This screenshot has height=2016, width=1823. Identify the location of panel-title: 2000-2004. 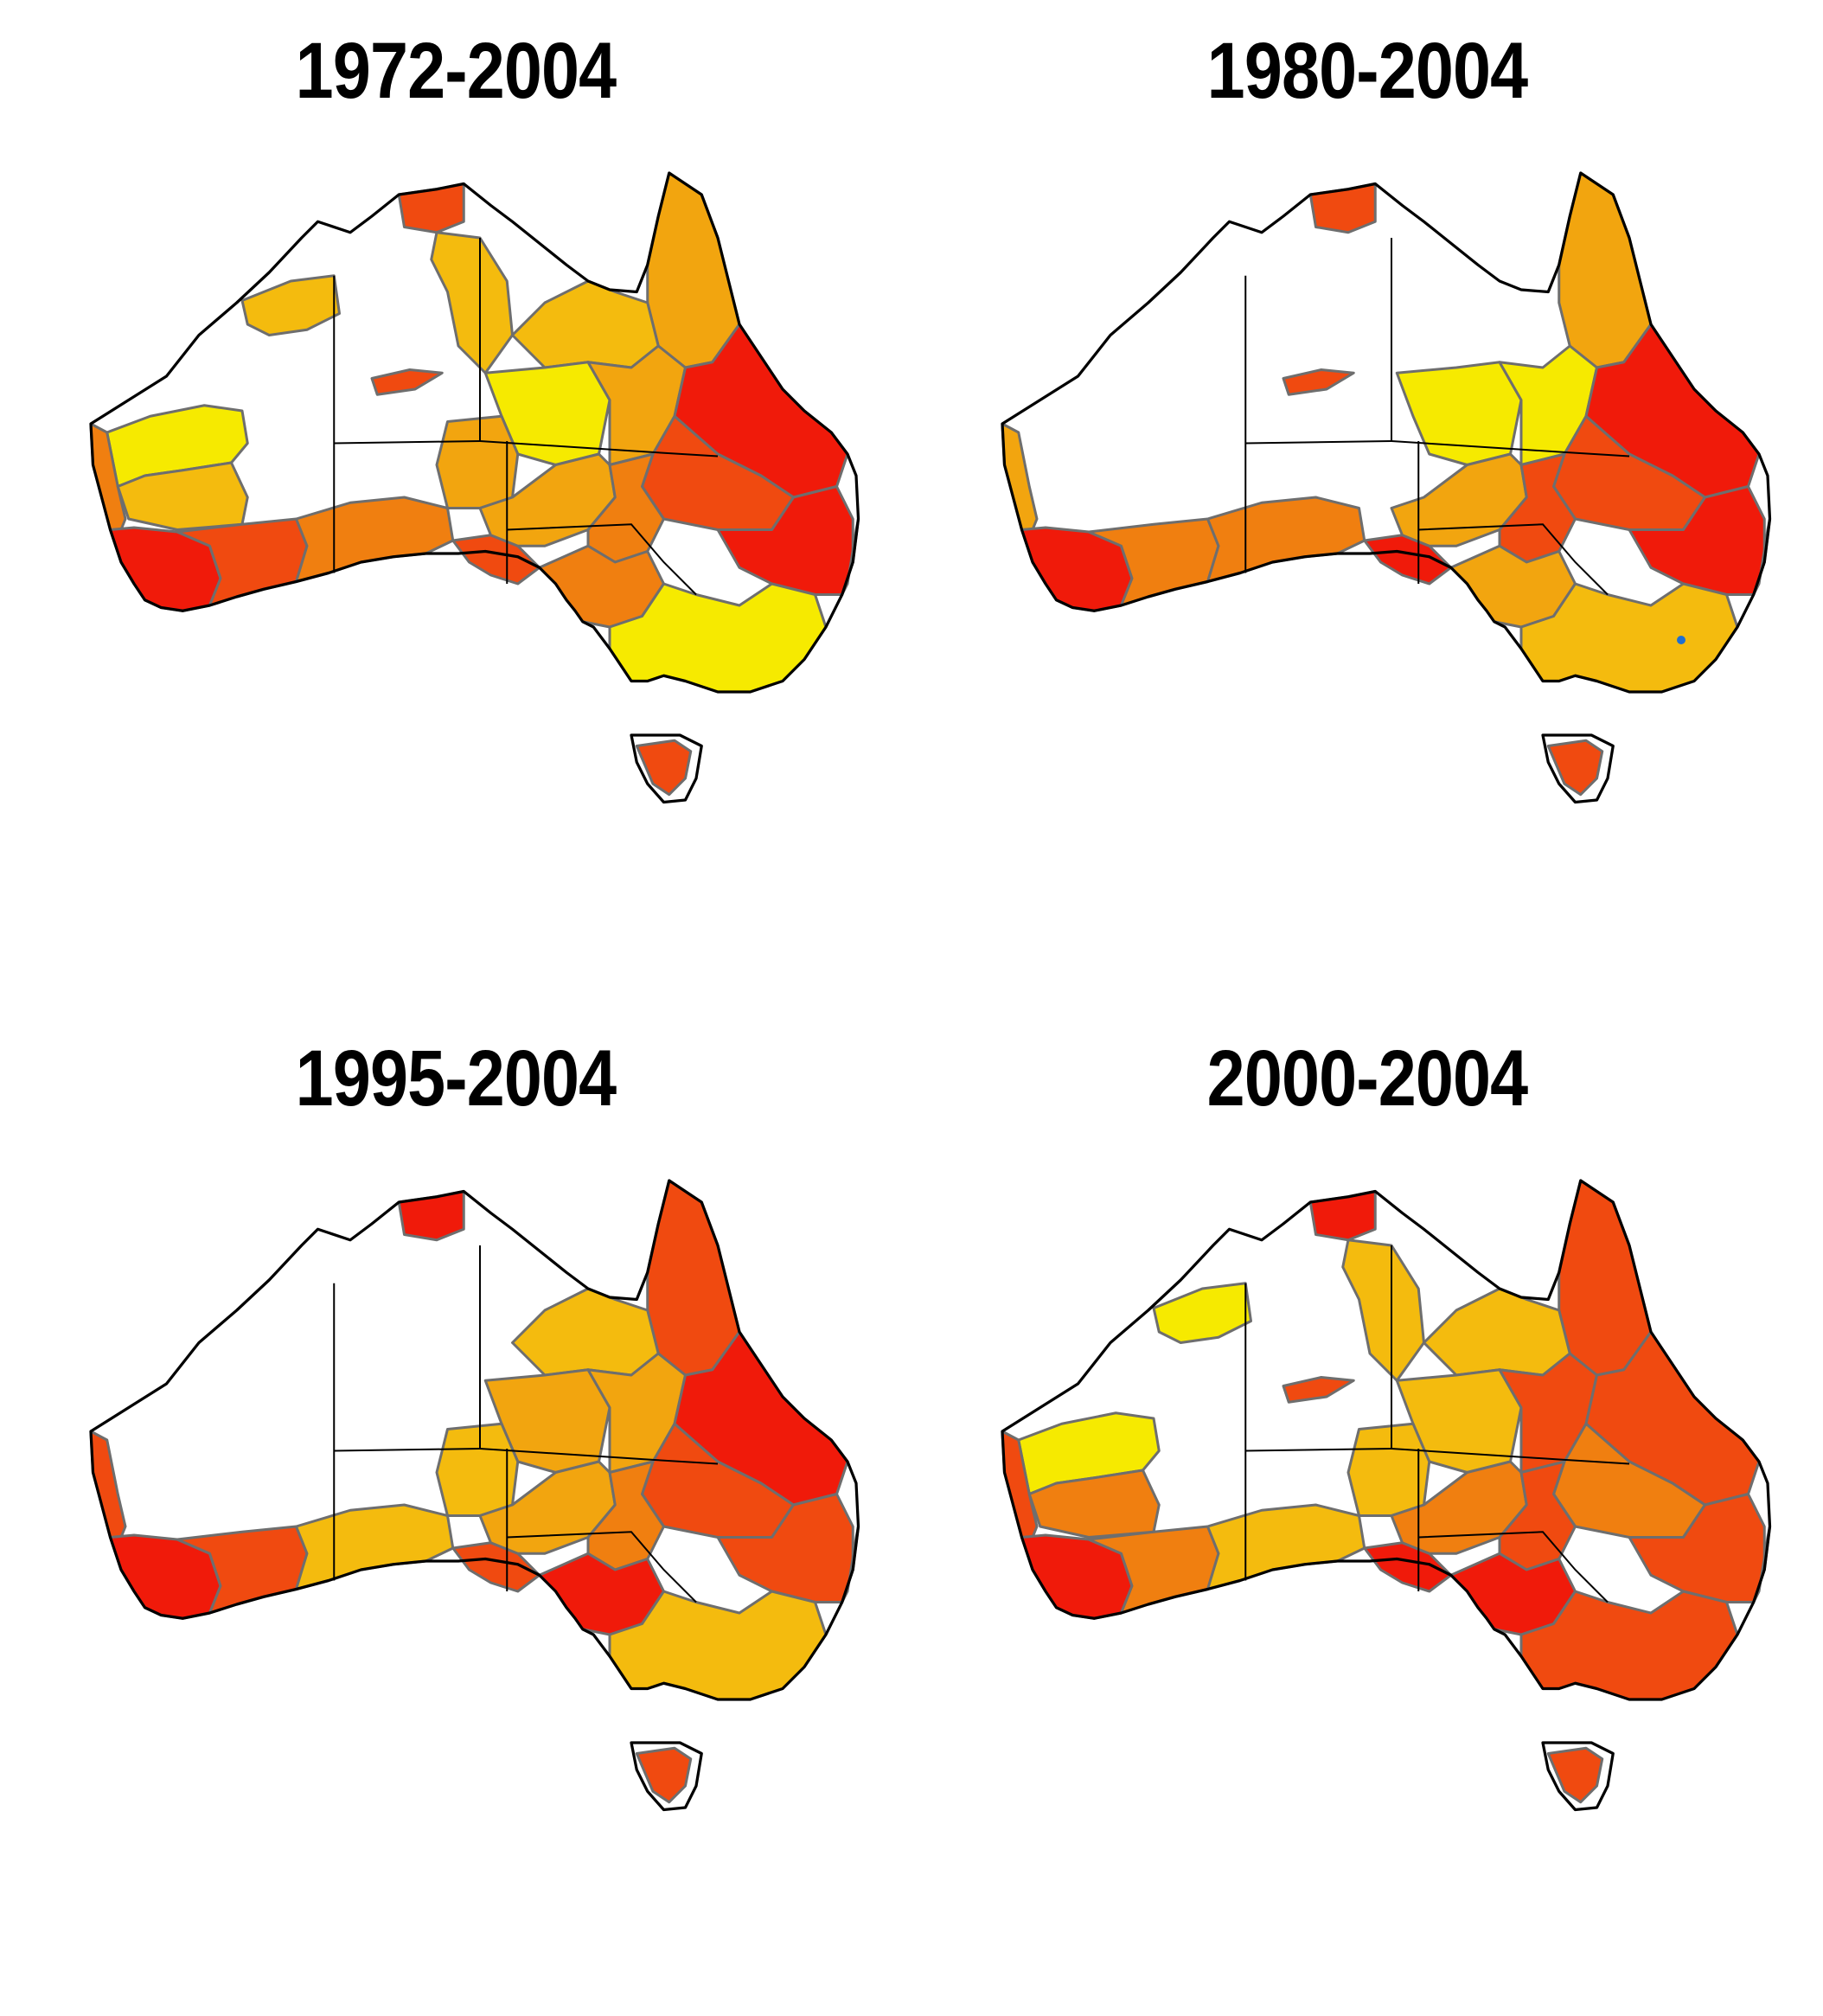
(1367, 1078).